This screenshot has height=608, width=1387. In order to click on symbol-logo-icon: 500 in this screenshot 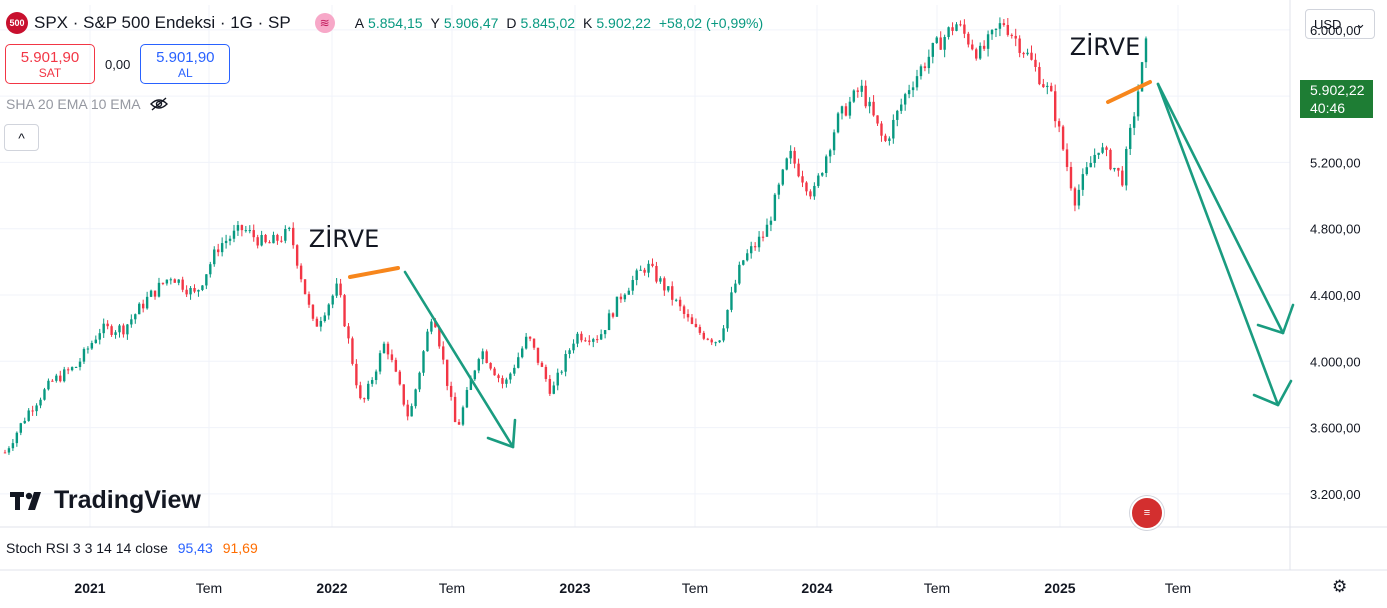, I will do `click(17, 23)`.